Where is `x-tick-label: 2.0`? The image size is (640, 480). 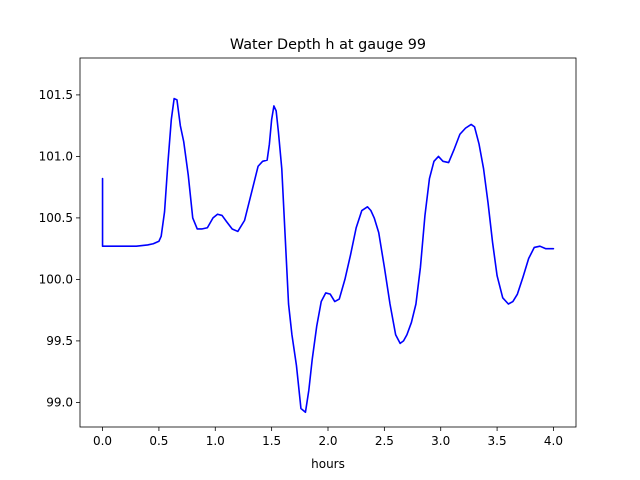 x-tick-label: 2.0 is located at coordinates (327, 441).